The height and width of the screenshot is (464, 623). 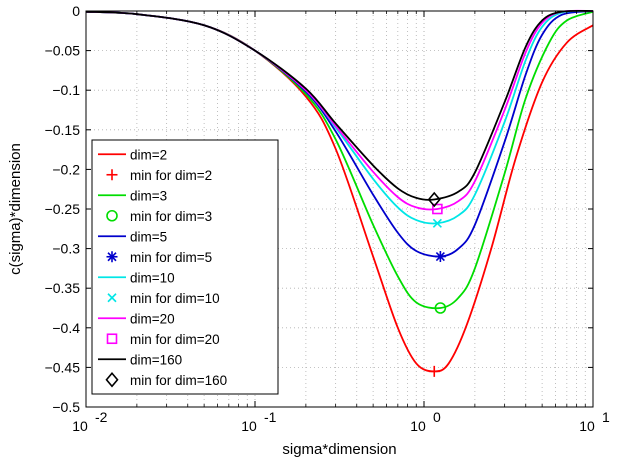 I want to click on y-tick-label: −0.3, so click(x=66, y=249).